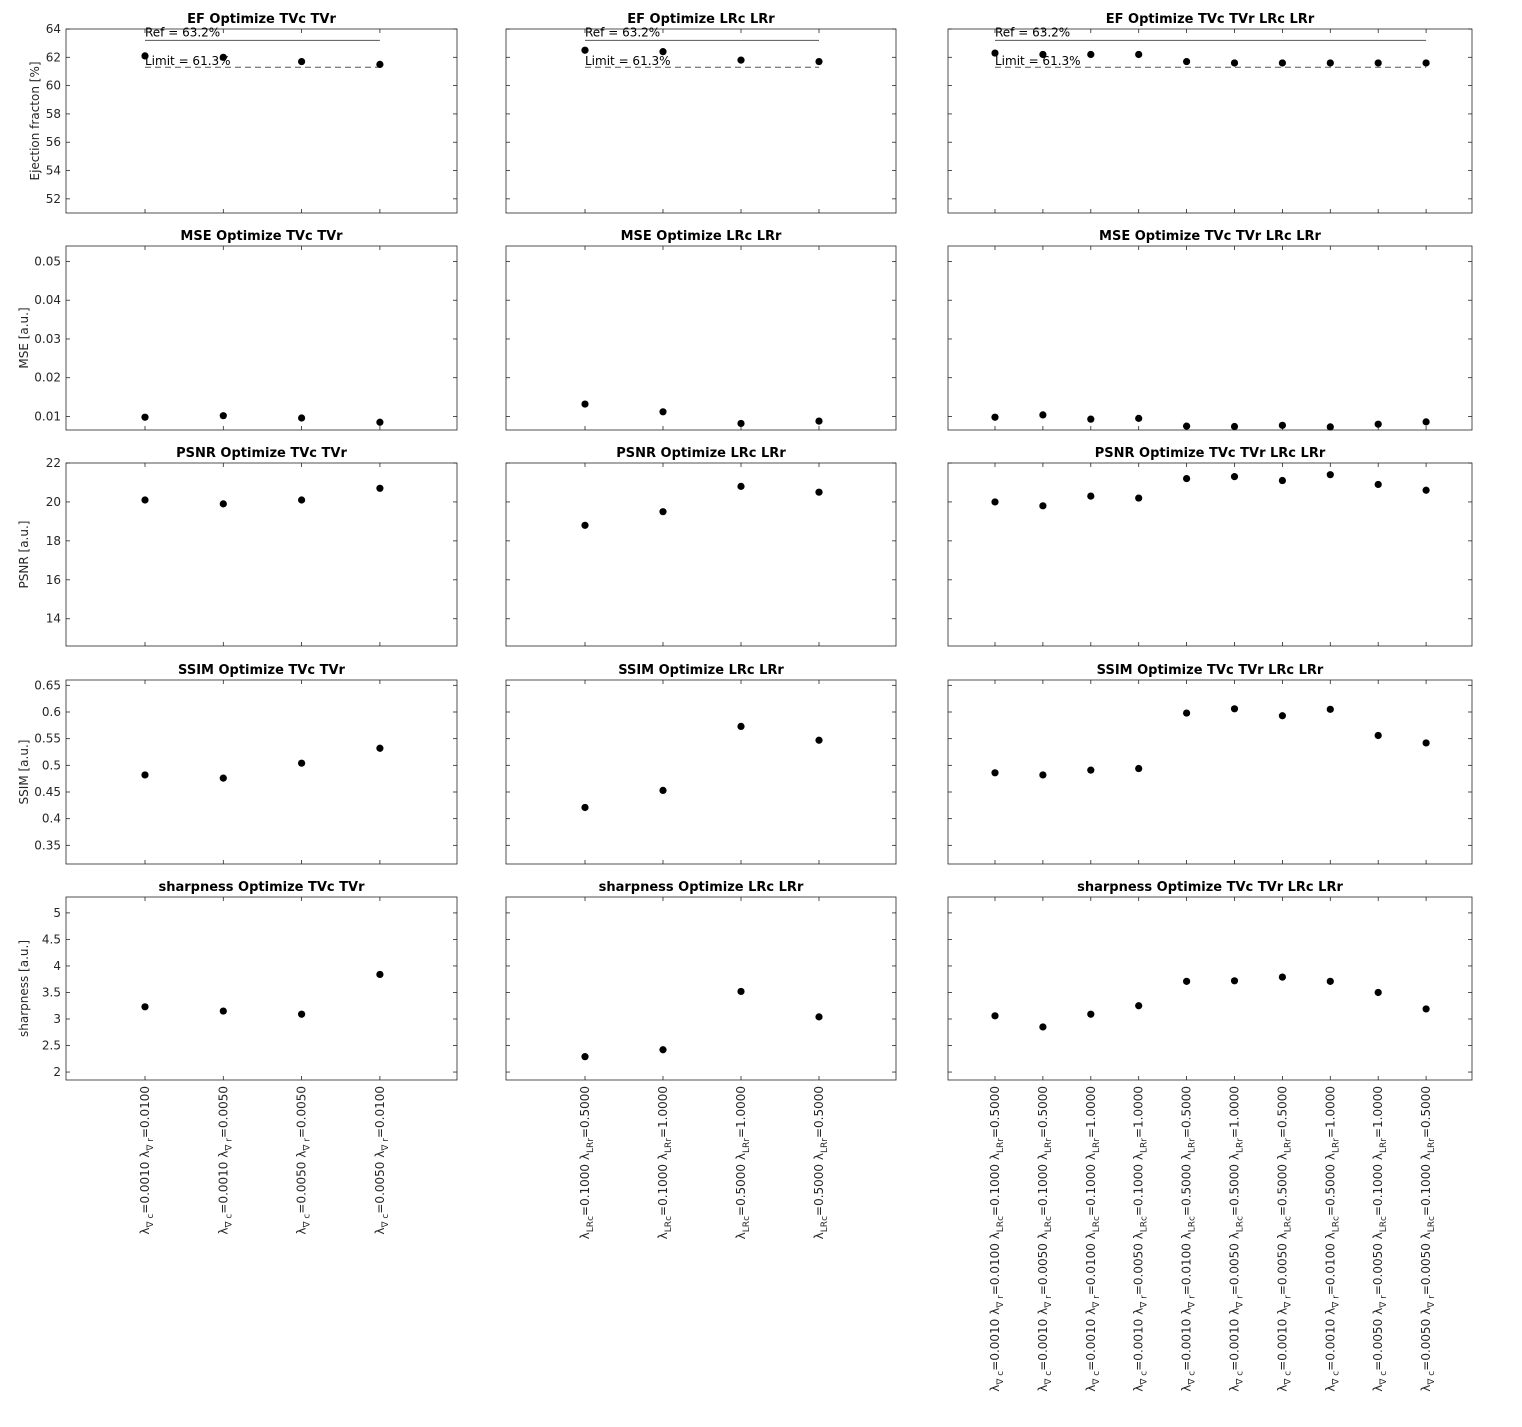  What do you see at coordinates (821, 1162) in the screenshot?
I see `x-tick-label: λLRc=0.5000 λLRr=0.5000` at bounding box center [821, 1162].